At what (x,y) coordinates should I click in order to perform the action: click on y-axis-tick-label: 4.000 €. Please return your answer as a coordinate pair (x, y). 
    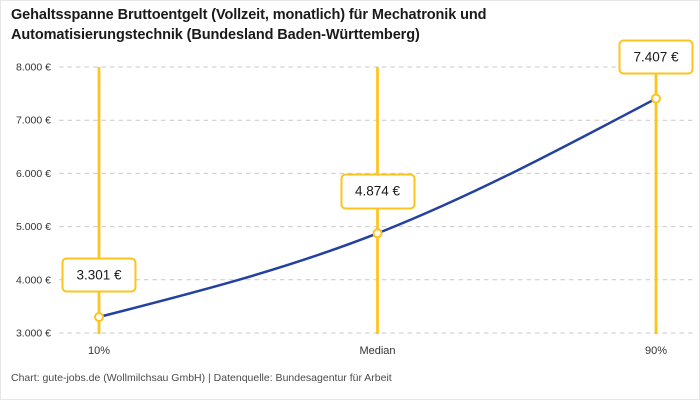
    Looking at the image, I should click on (33, 280).